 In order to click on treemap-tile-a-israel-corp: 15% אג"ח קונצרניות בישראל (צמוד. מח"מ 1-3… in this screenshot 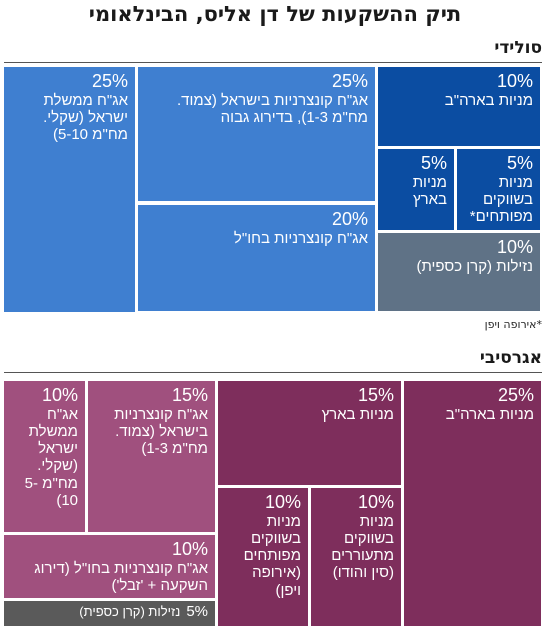, I will do `click(151, 456)`.